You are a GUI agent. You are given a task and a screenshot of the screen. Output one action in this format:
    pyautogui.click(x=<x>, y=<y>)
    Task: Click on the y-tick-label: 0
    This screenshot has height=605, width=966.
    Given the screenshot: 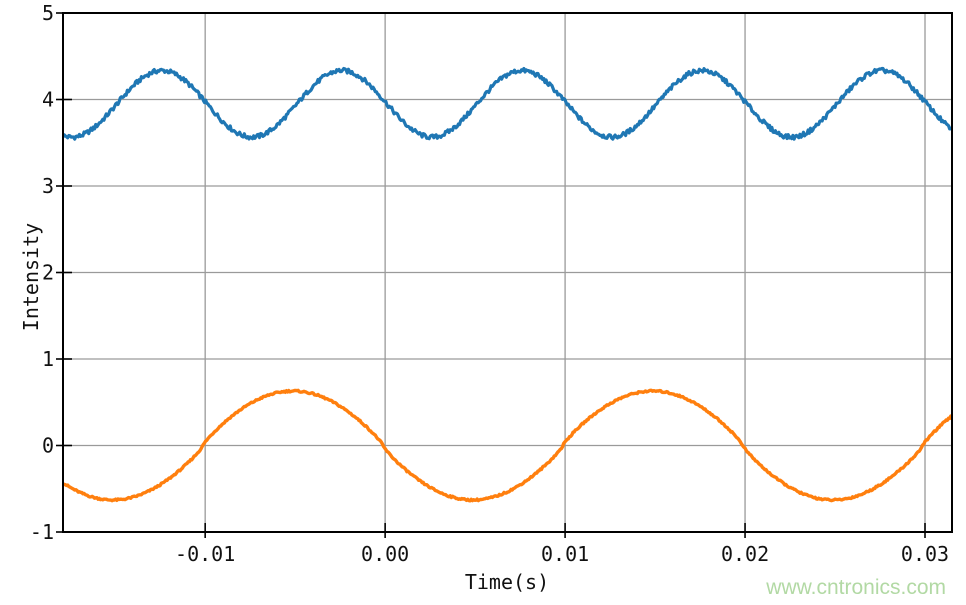 What is the action you would take?
    pyautogui.click(x=48, y=446)
    